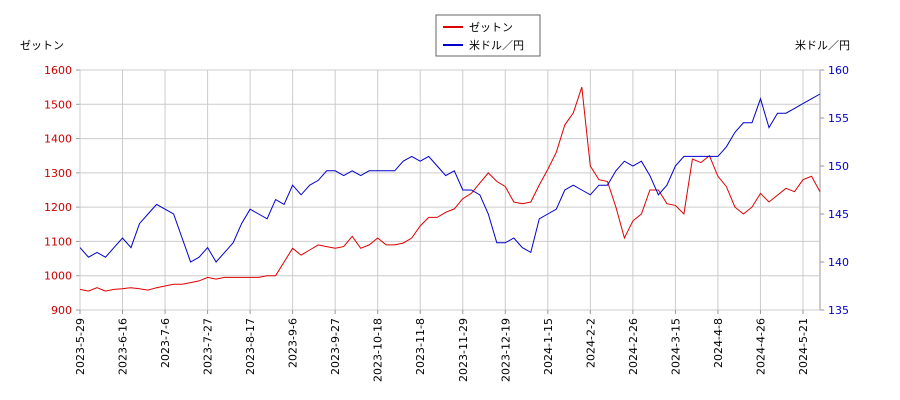 The height and width of the screenshot is (400, 900). What do you see at coordinates (548, 346) in the screenshot?
I see `x-tick-label: 2024-1-15` at bounding box center [548, 346].